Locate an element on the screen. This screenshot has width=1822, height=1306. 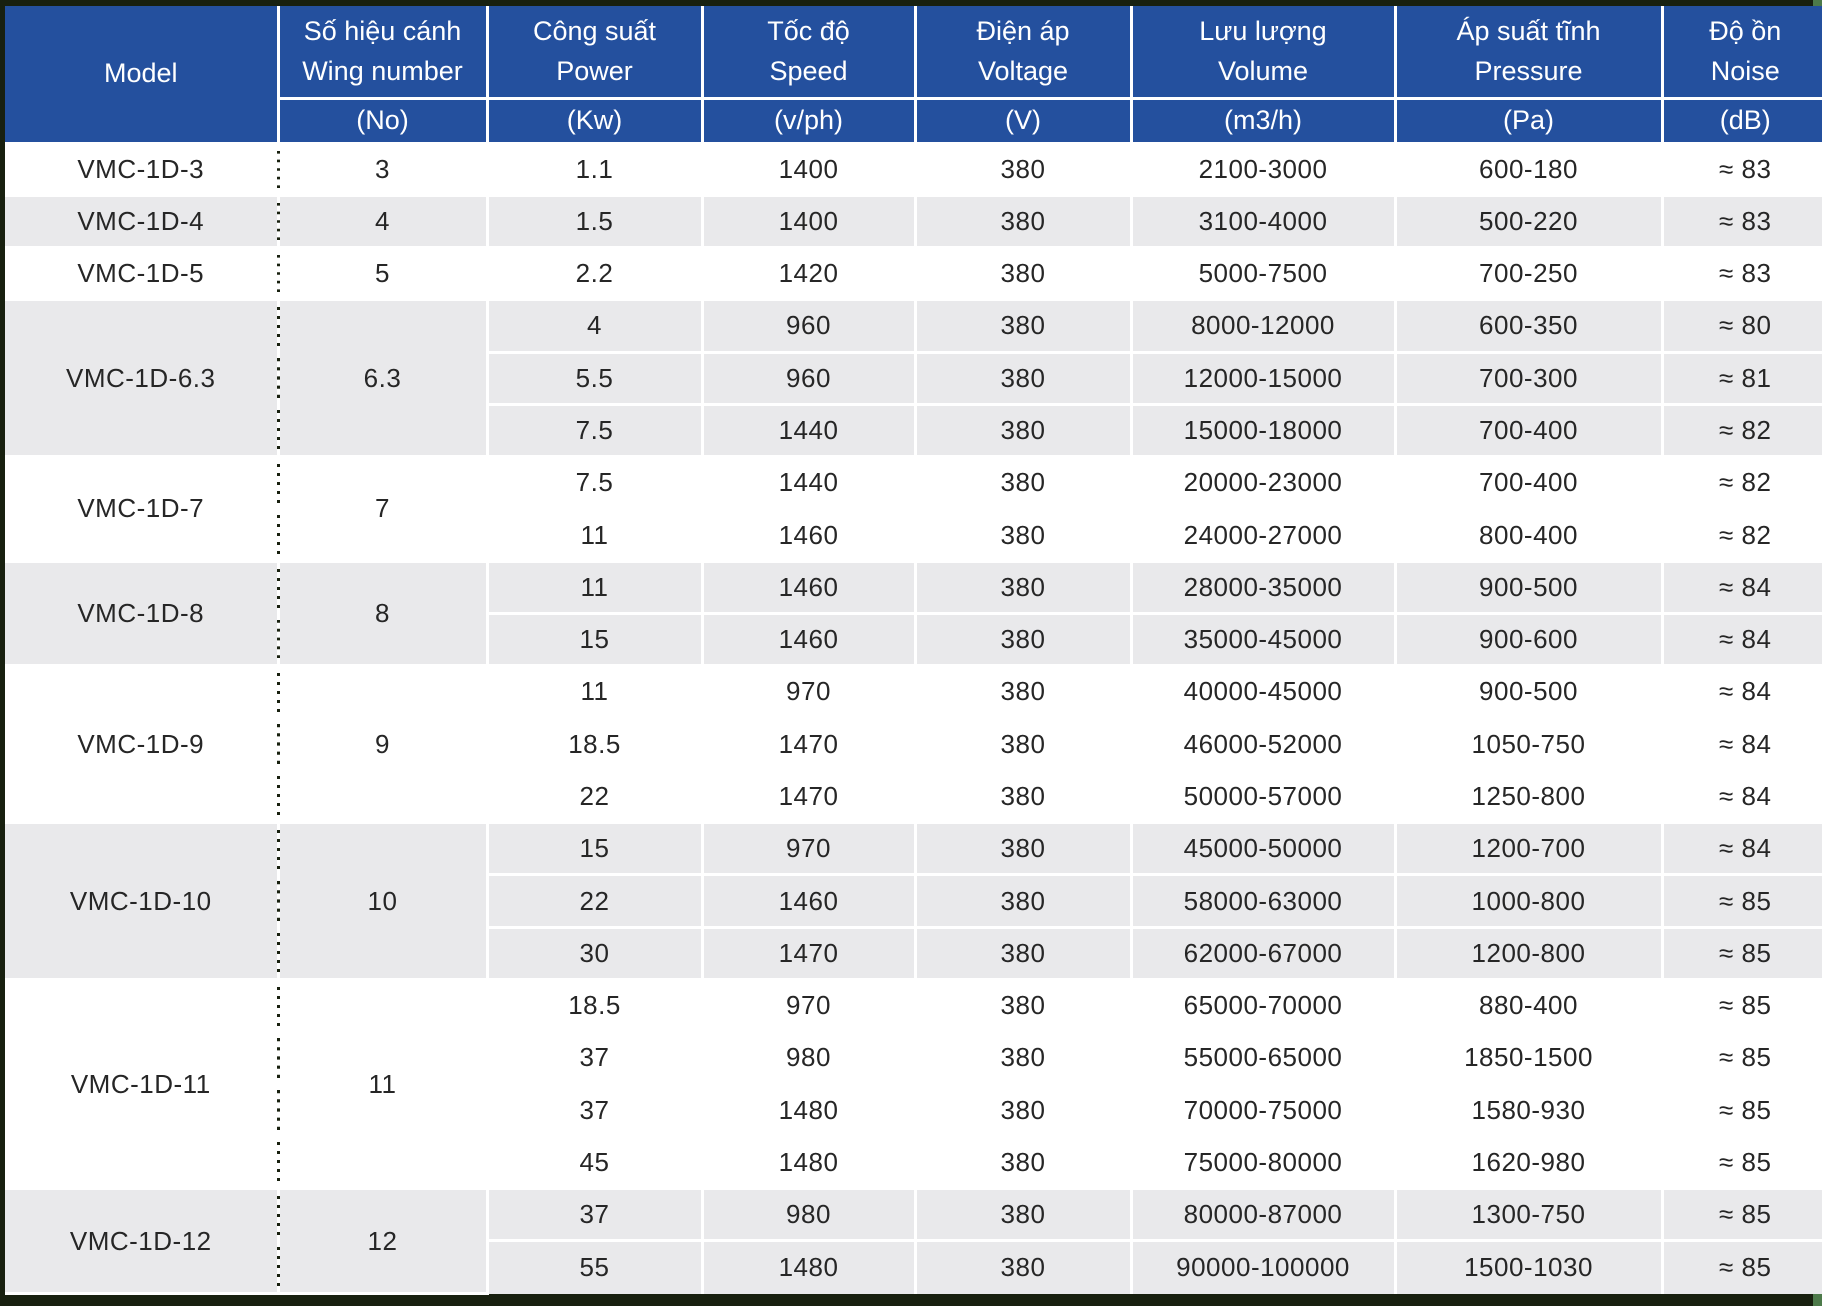
table-row: 22 1460 380 58000-63000 1000-800 ≈ 85 is located at coordinates (913, 901).